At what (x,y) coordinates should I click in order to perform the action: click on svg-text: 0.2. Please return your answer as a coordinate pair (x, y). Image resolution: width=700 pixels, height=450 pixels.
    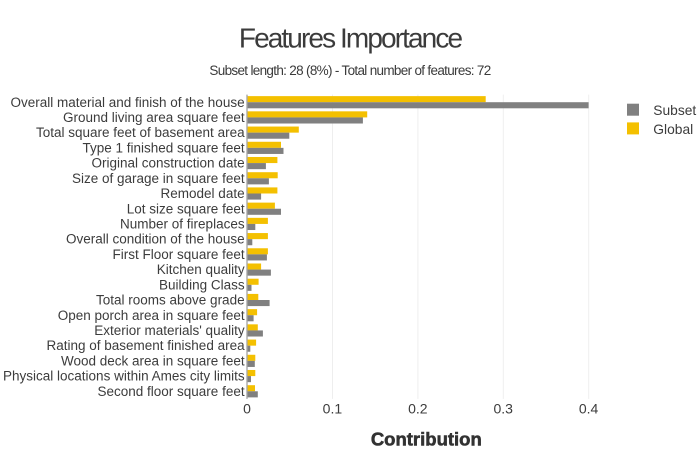
    Looking at the image, I should click on (418, 408).